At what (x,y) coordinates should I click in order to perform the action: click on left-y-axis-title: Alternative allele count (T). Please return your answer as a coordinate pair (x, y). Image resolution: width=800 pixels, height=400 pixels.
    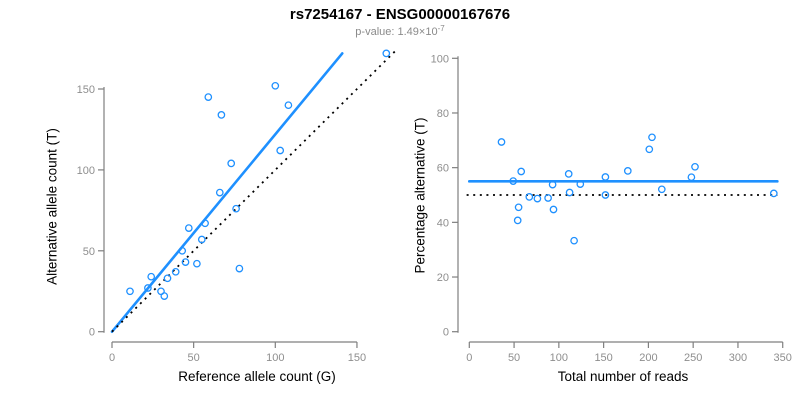
    Looking at the image, I should click on (52, 206).